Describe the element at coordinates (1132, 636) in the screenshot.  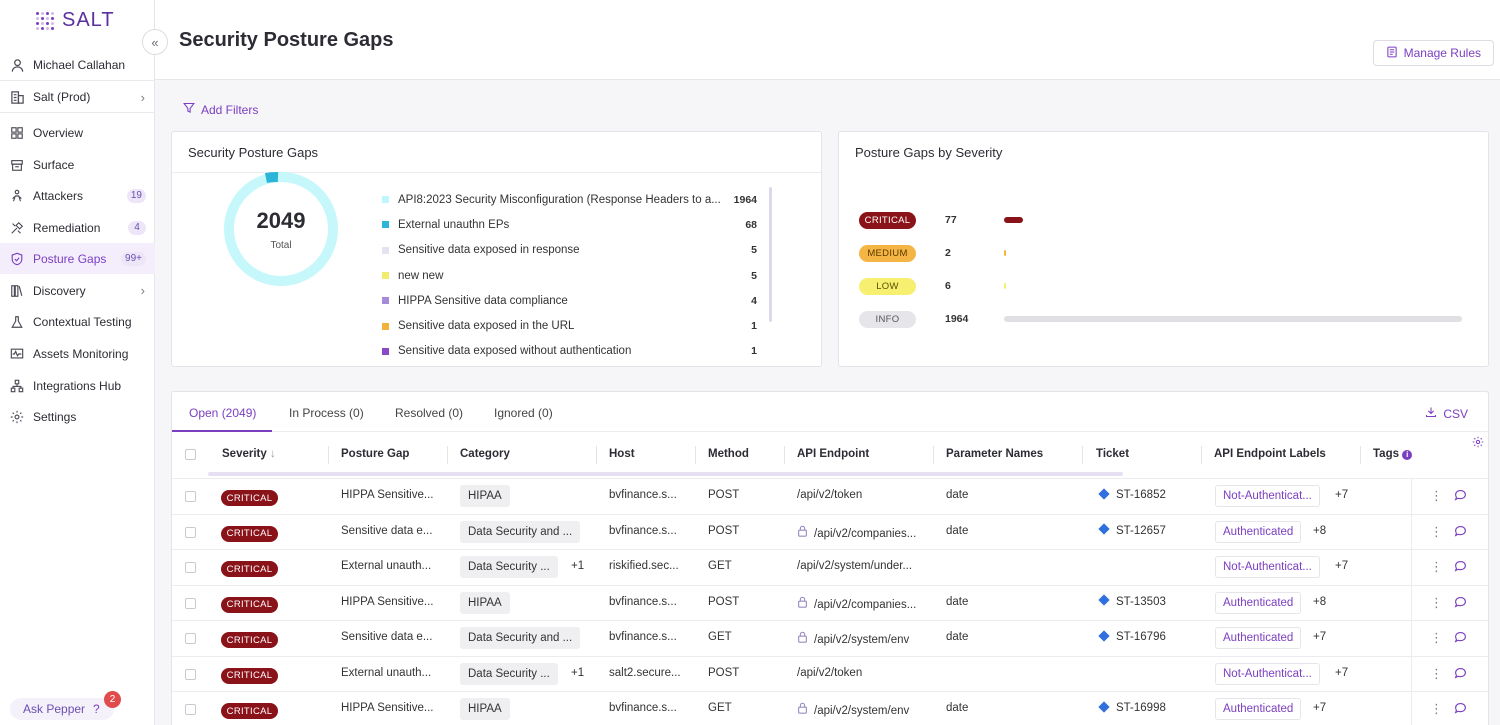
I see `ticket-cell: ST-16796` at that location.